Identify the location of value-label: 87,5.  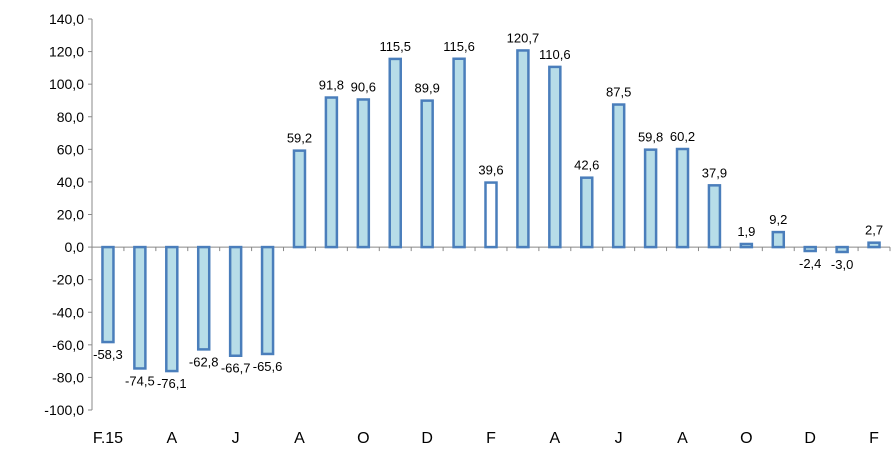
(618, 92).